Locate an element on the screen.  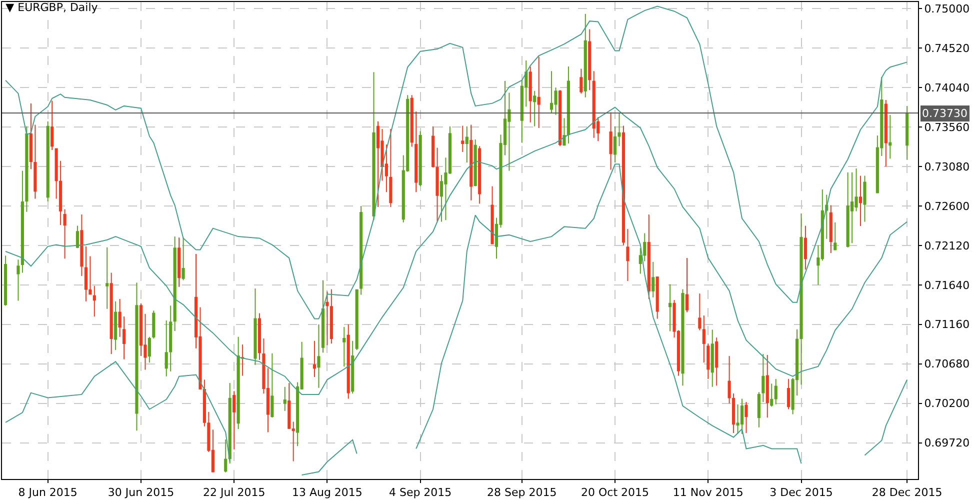
y-tick-label: 0.73560 is located at coordinates (947, 127).